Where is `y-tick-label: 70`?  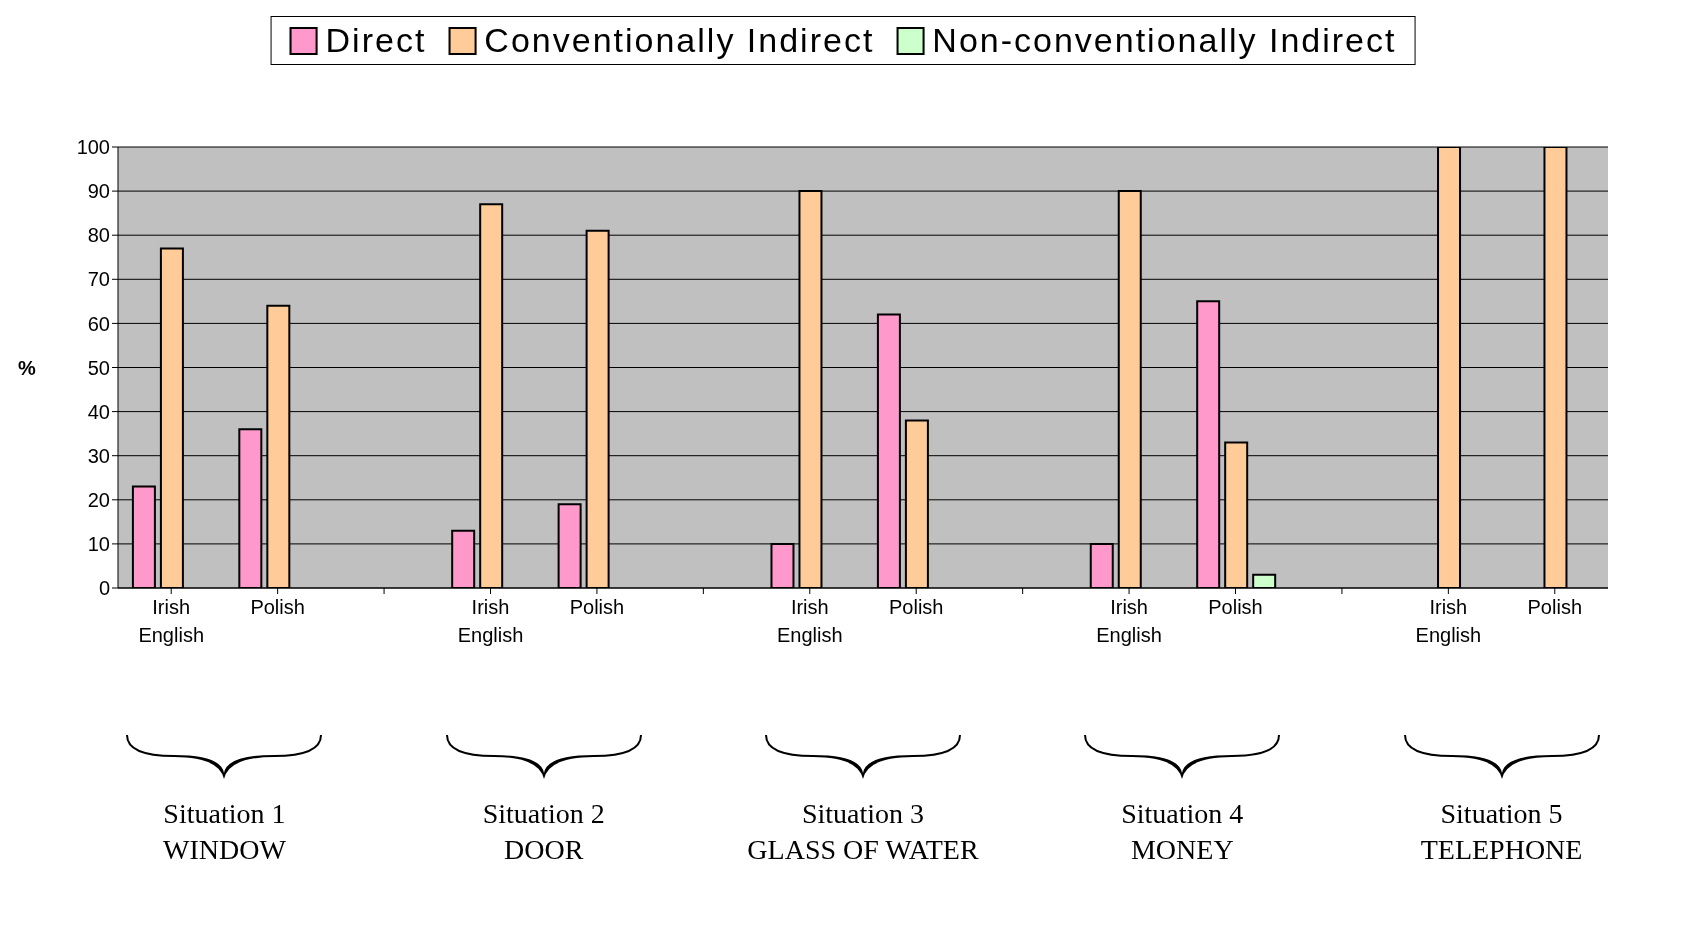
y-tick-label: 70 is located at coordinates (98, 279).